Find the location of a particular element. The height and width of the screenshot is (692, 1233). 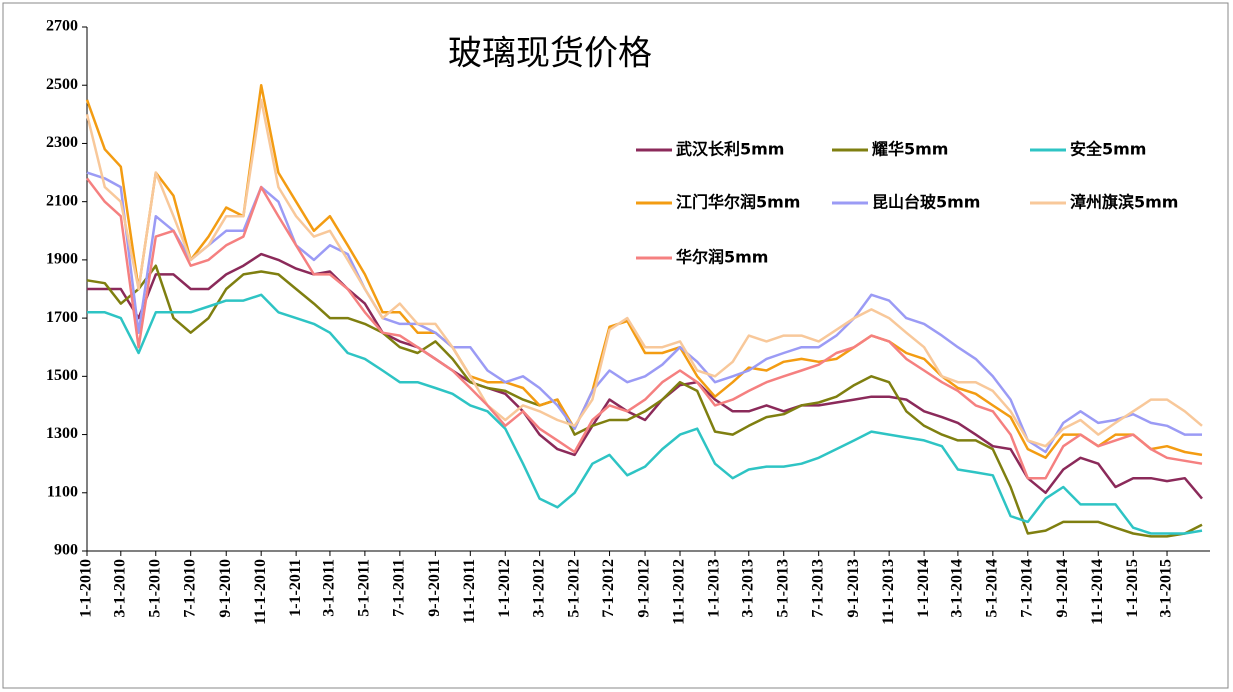

legend-label: 昆山台玻5mm is located at coordinates (926, 202).